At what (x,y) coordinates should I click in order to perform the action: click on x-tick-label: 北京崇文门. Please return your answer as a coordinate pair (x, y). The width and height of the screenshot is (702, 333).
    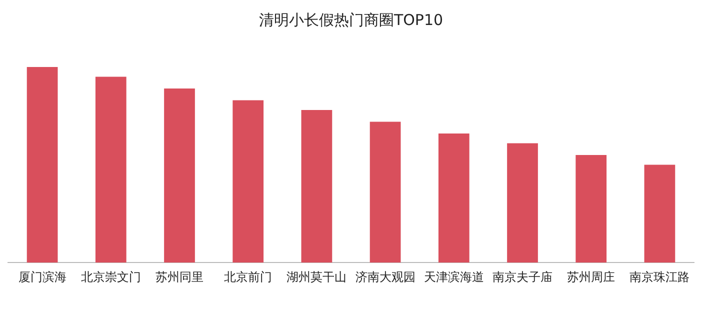
    Looking at the image, I should click on (110, 277).